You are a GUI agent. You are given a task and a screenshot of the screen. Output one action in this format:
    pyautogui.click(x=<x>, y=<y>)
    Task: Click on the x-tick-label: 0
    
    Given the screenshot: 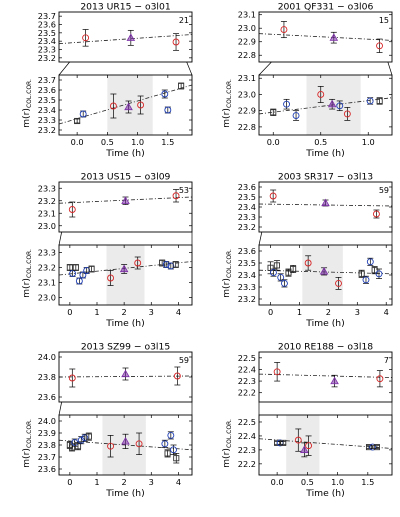 What is the action you would take?
    pyautogui.click(x=69, y=312)
    